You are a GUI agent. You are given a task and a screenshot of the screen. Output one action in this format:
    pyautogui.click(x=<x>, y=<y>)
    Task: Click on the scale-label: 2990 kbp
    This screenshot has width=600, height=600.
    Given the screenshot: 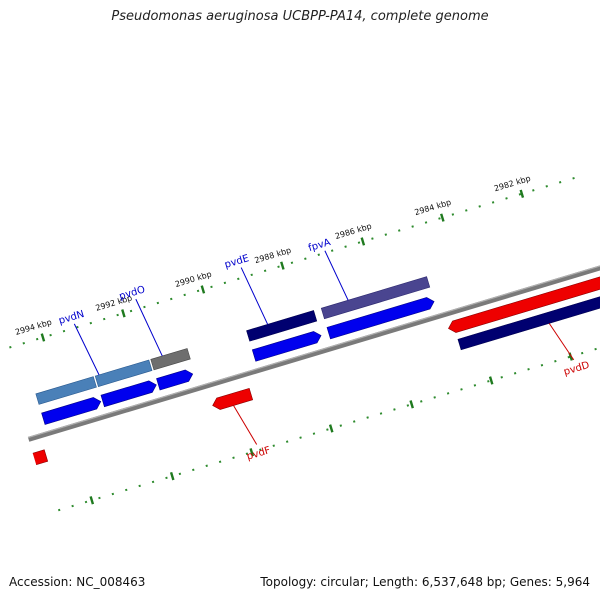 What is the action you would take?
    pyautogui.click(x=193, y=279)
    